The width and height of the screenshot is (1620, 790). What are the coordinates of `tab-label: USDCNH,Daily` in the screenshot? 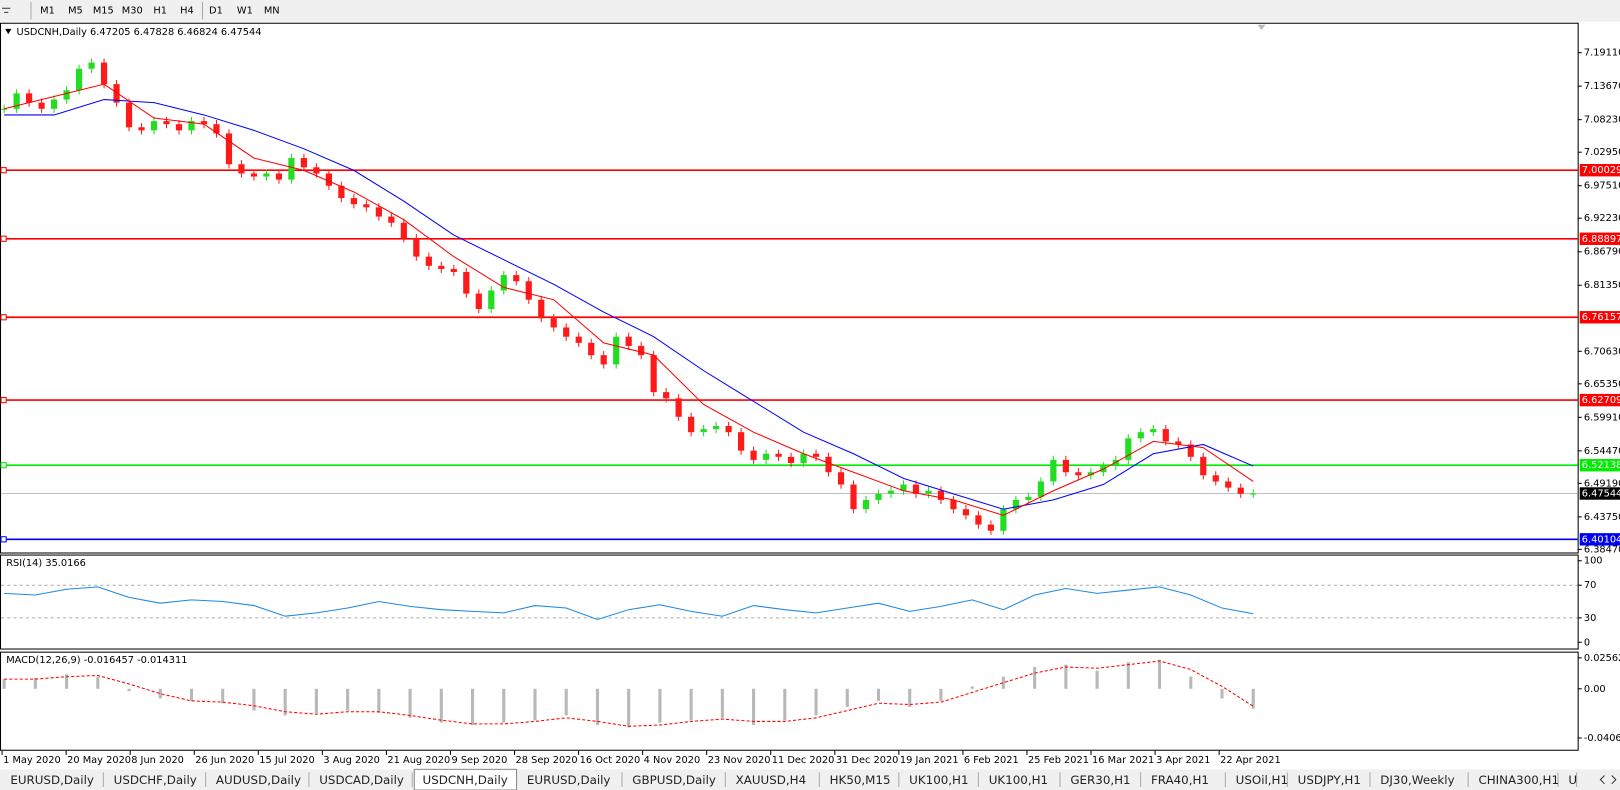 It's located at (465, 780).